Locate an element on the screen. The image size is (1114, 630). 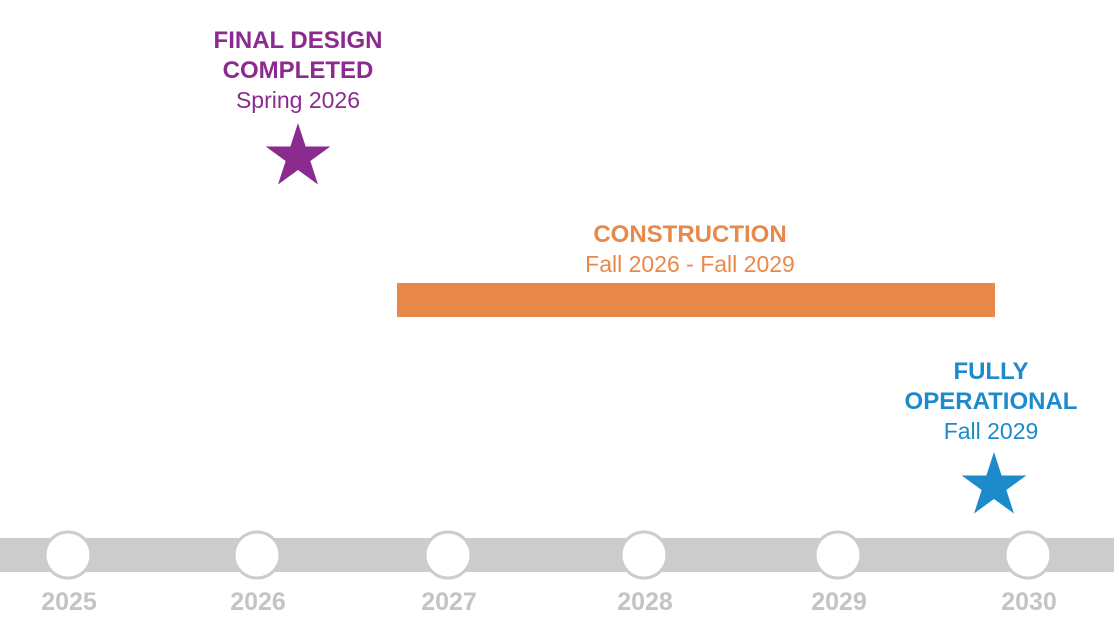
year-labels: 2025 2026 2027 2028 2029 2030 is located at coordinates (549, 602).